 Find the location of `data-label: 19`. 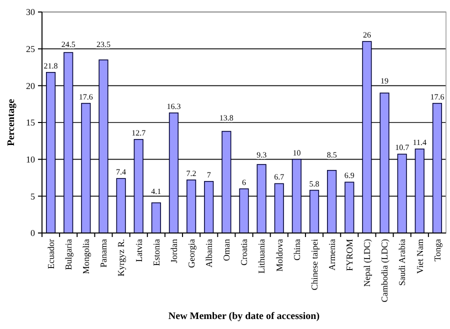

data-label: 19 is located at coordinates (384, 81).